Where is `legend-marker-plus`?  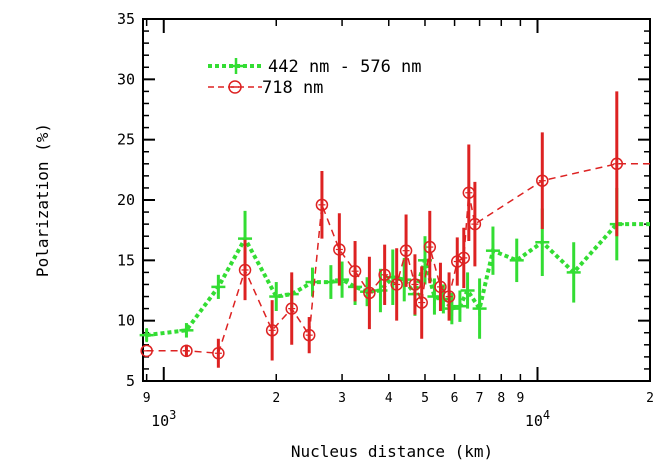 legend-marker-plus is located at coordinates (236, 66).